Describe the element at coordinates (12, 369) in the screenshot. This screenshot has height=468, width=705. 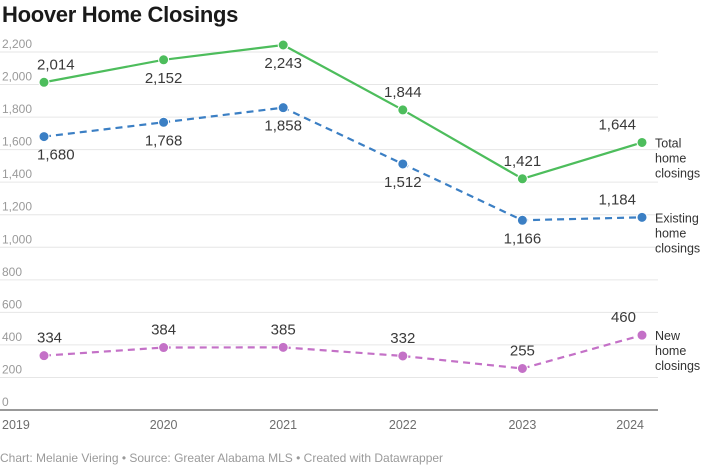
I see `y-tick-label: 200` at that location.